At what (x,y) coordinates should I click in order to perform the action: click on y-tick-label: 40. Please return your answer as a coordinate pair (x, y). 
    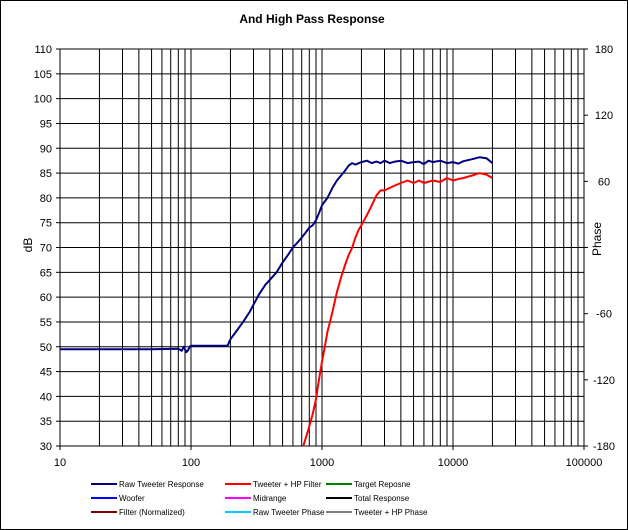
    Looking at the image, I should click on (46, 397).